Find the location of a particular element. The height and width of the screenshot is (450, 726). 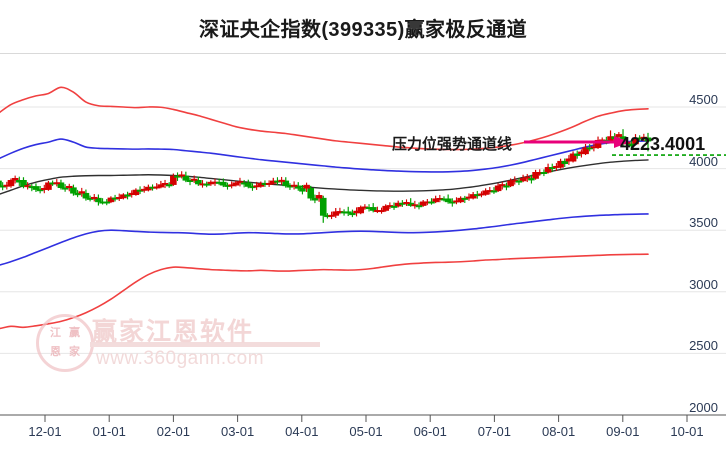

current-price-label: 4223.4001 is located at coordinates (663, 144).